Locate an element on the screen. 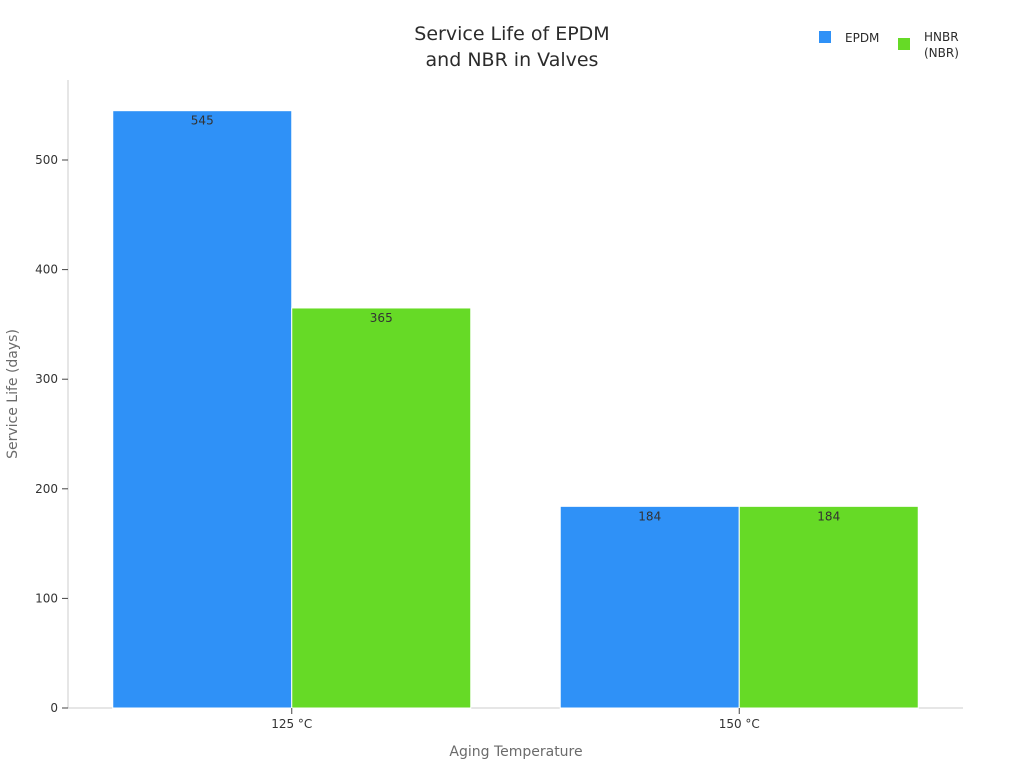  y-axis-ticks: 0 100 200 300 400 500 is located at coordinates (51, 434).